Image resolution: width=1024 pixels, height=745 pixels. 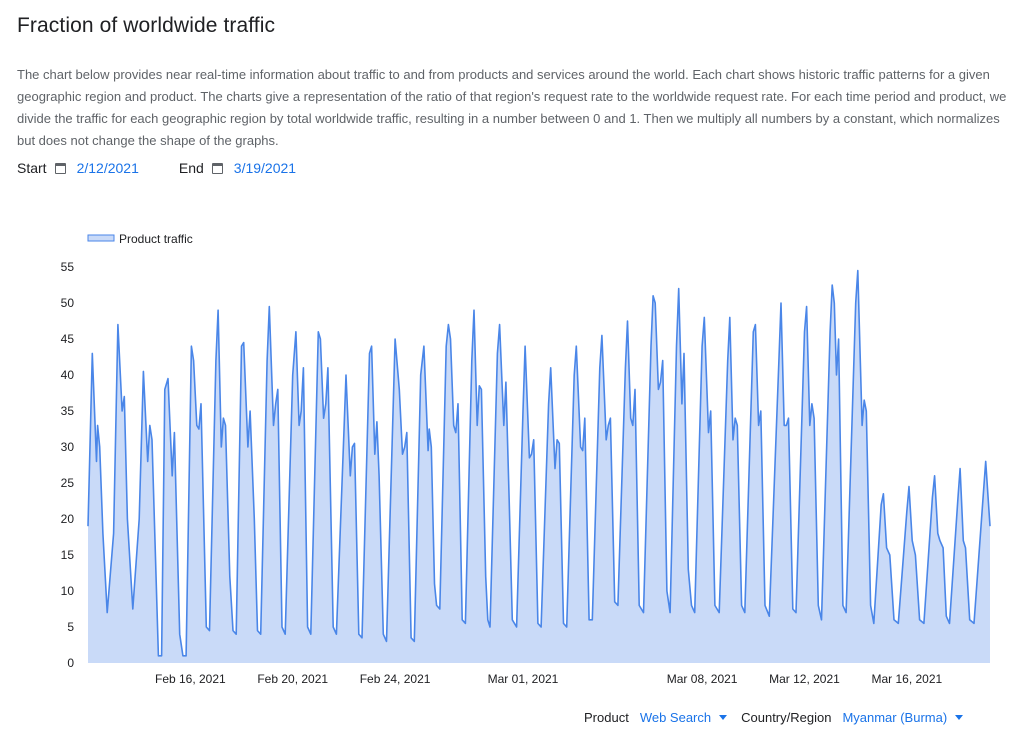 What do you see at coordinates (895, 717) in the screenshot?
I see `region-value: Myanmar (Burma)` at bounding box center [895, 717].